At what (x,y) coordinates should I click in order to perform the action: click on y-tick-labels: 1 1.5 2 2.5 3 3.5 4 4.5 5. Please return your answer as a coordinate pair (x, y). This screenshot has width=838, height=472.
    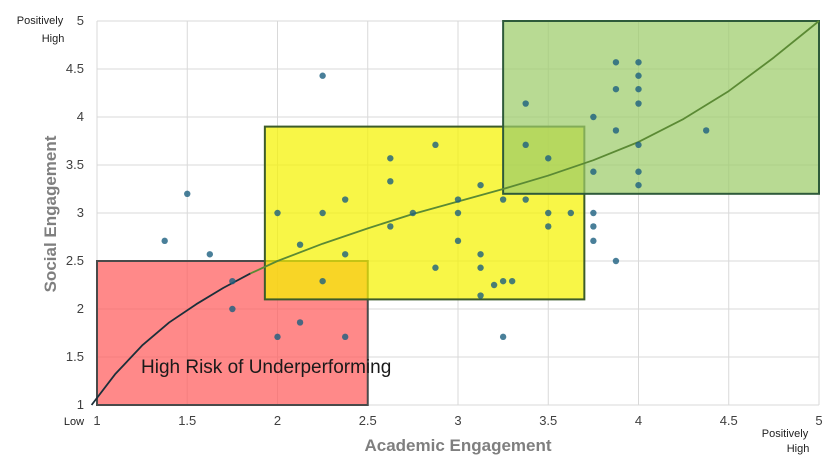
    Looking at the image, I should click on (75, 212).